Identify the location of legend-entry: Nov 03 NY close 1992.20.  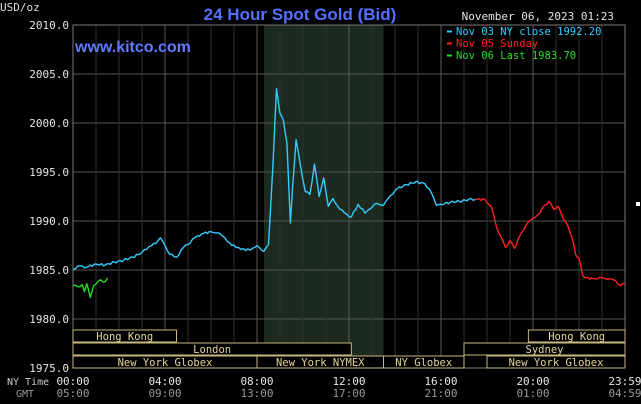
(528, 32).